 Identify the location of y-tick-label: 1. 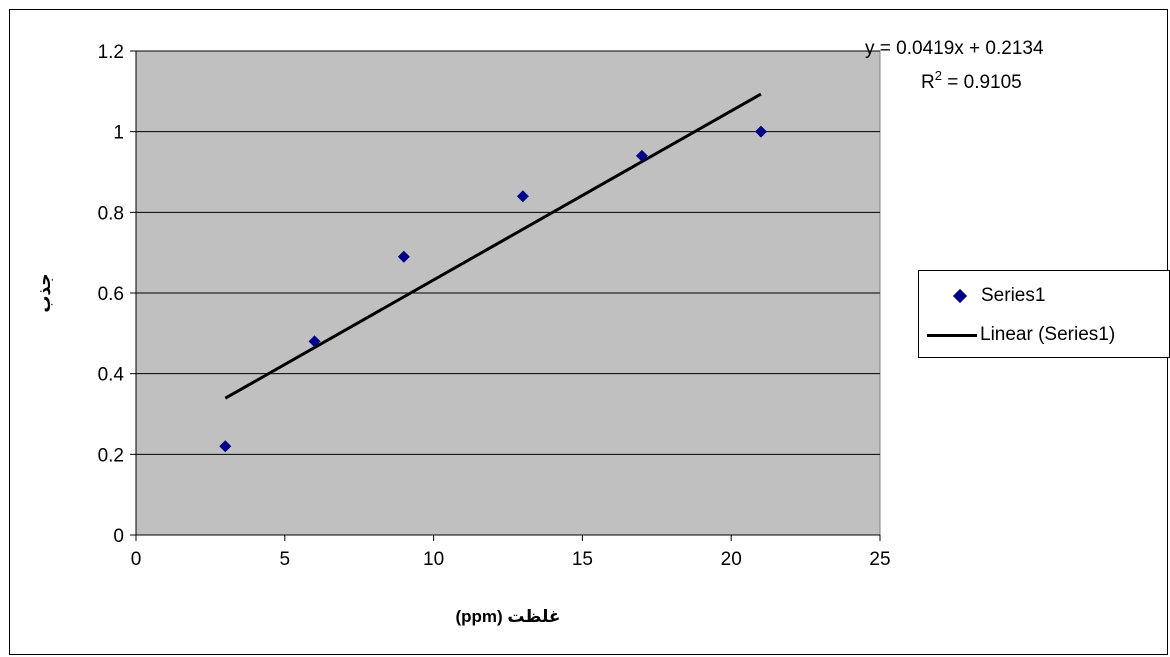
(118, 133).